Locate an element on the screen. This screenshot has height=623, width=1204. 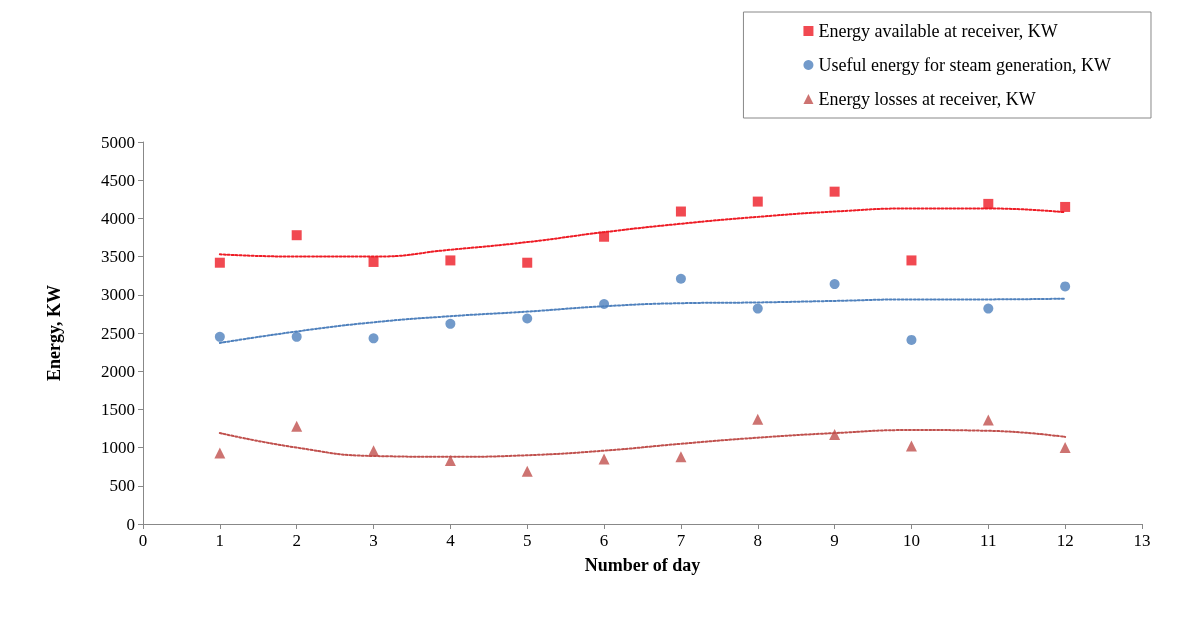
legend-label: Useful energy for steam generation, KW is located at coordinates (965, 65).